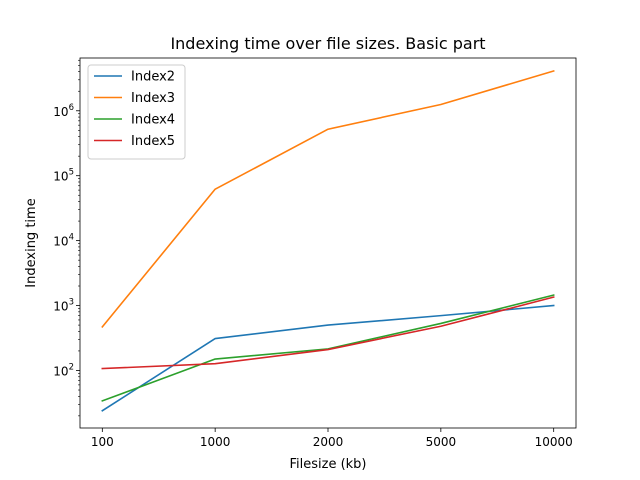  What do you see at coordinates (63, 306) in the screenshot?
I see `y-tick-label: 10³` at bounding box center [63, 306].